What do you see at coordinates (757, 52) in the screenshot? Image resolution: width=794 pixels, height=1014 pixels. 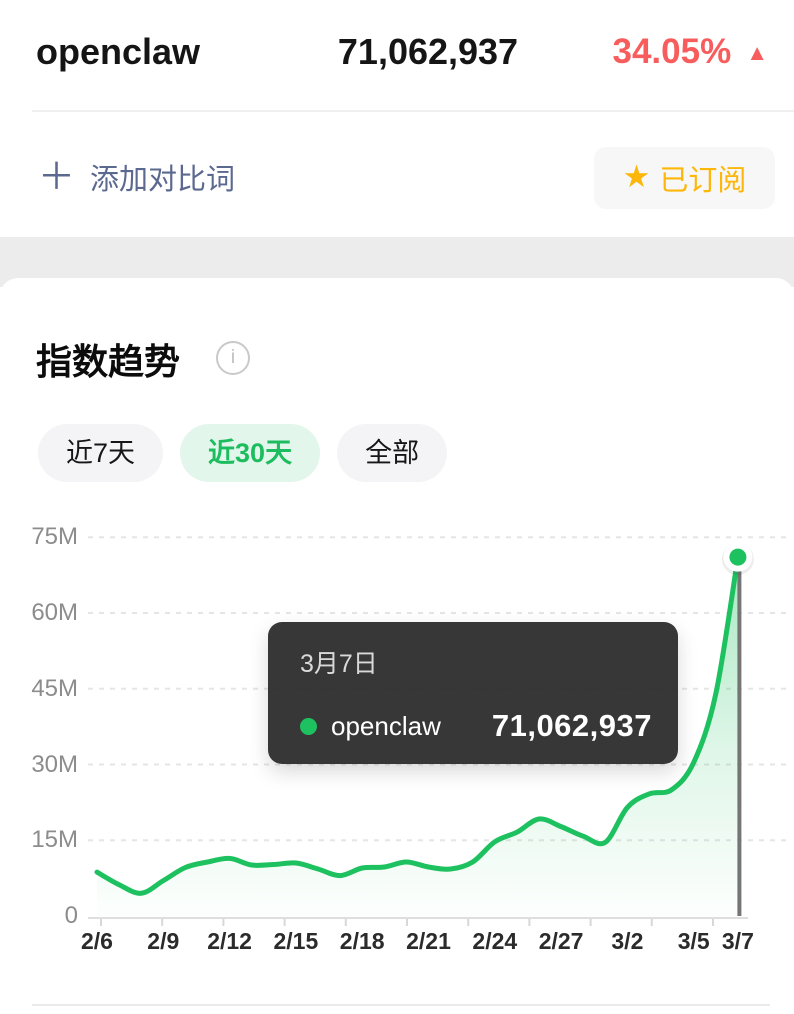 I see `up-triangle-icon: ▲` at bounding box center [757, 52].